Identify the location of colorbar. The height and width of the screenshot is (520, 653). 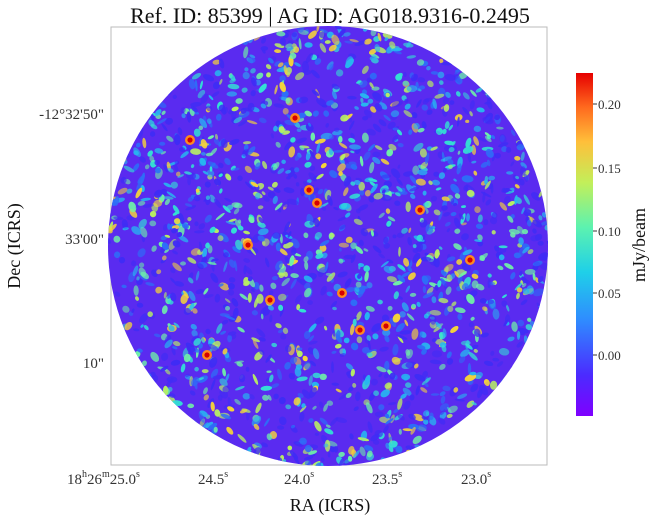
(584, 244).